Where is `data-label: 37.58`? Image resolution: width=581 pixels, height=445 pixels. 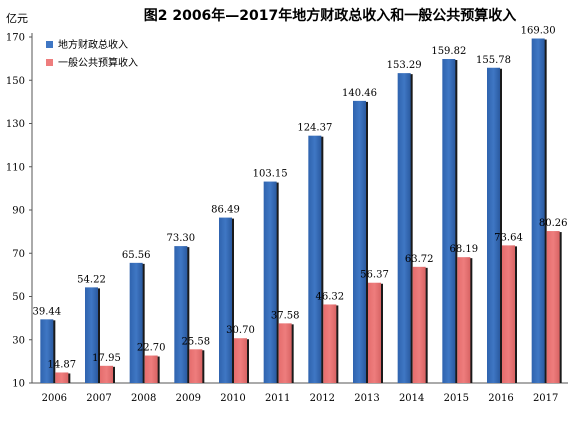
data-label: 37.58 is located at coordinates (285, 315).